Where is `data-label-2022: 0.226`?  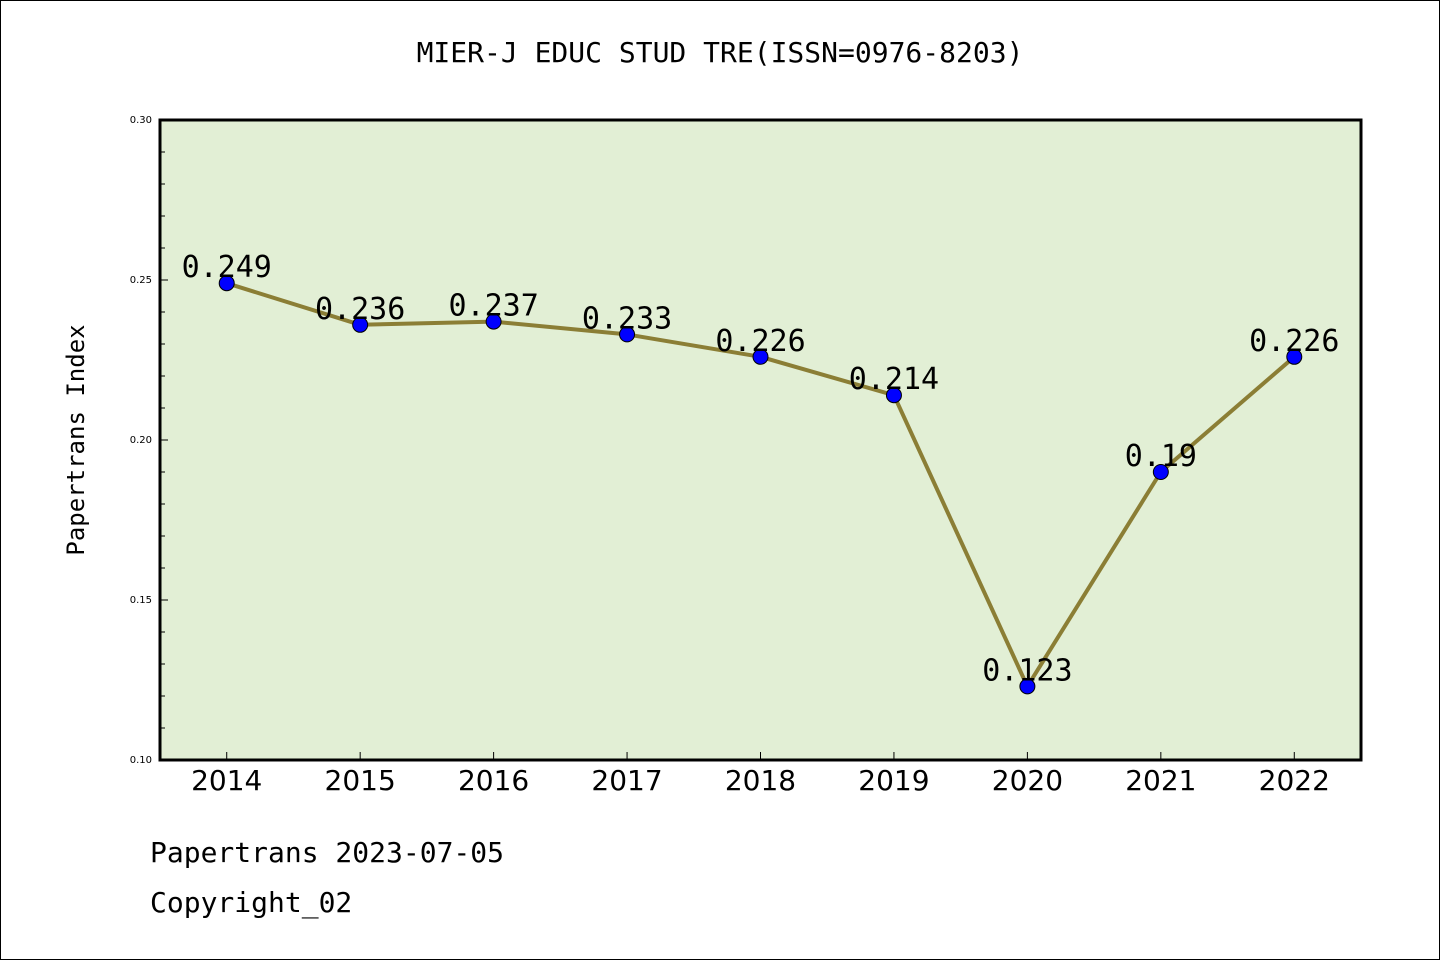
data-label-2022: 0.226 is located at coordinates (1294, 341).